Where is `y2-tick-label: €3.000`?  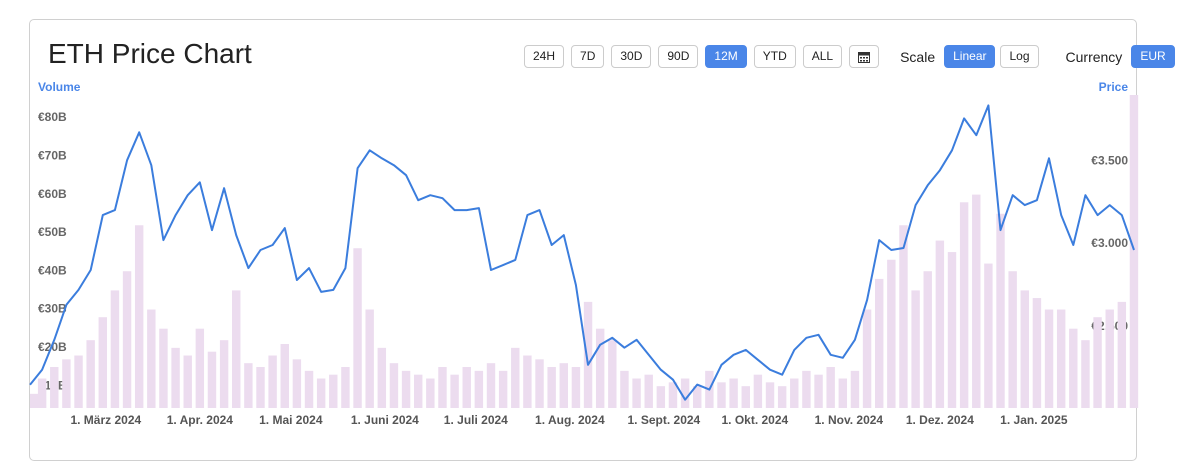 y2-tick-label: €3.000 is located at coordinates (1109, 243).